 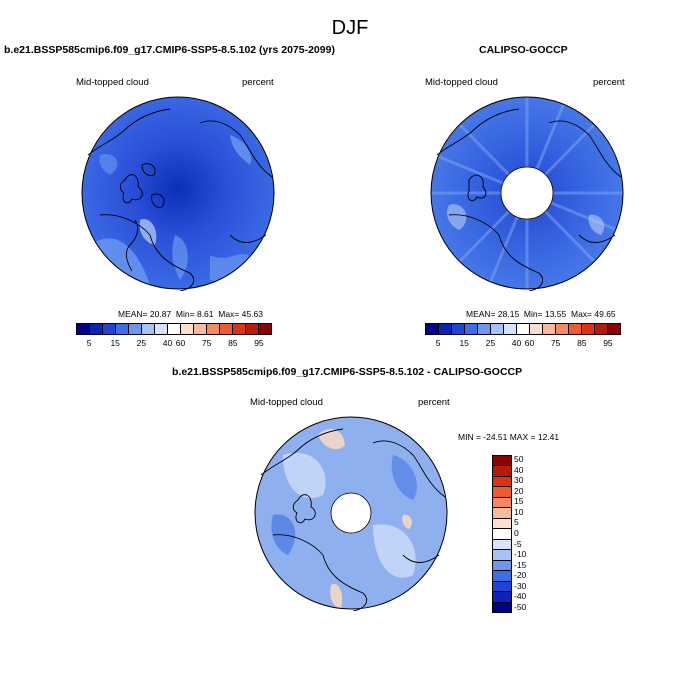 I want to click on panel-2-max: 49.65, so click(x=605, y=314).